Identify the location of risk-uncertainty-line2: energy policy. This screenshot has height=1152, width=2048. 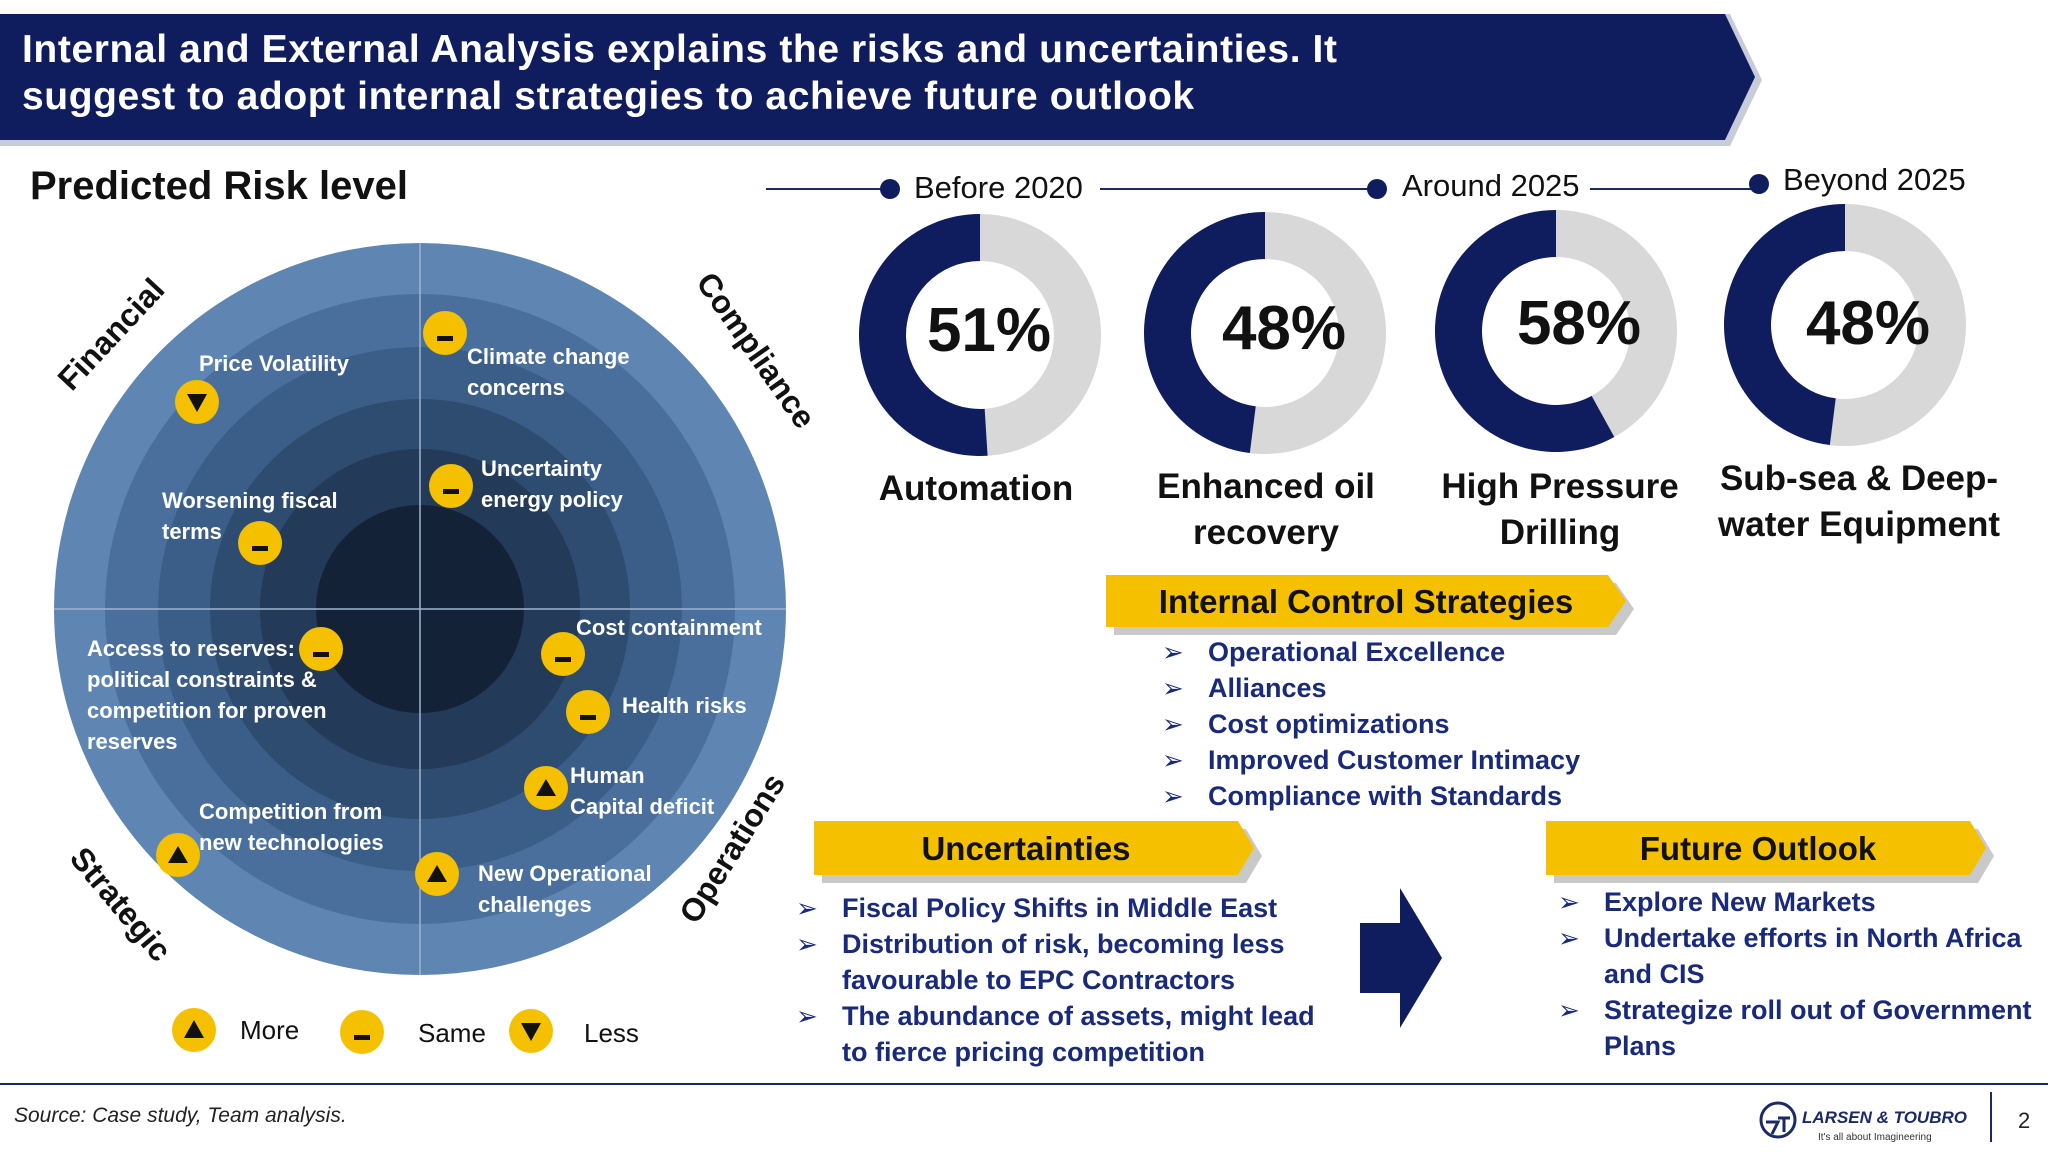
(552, 499).